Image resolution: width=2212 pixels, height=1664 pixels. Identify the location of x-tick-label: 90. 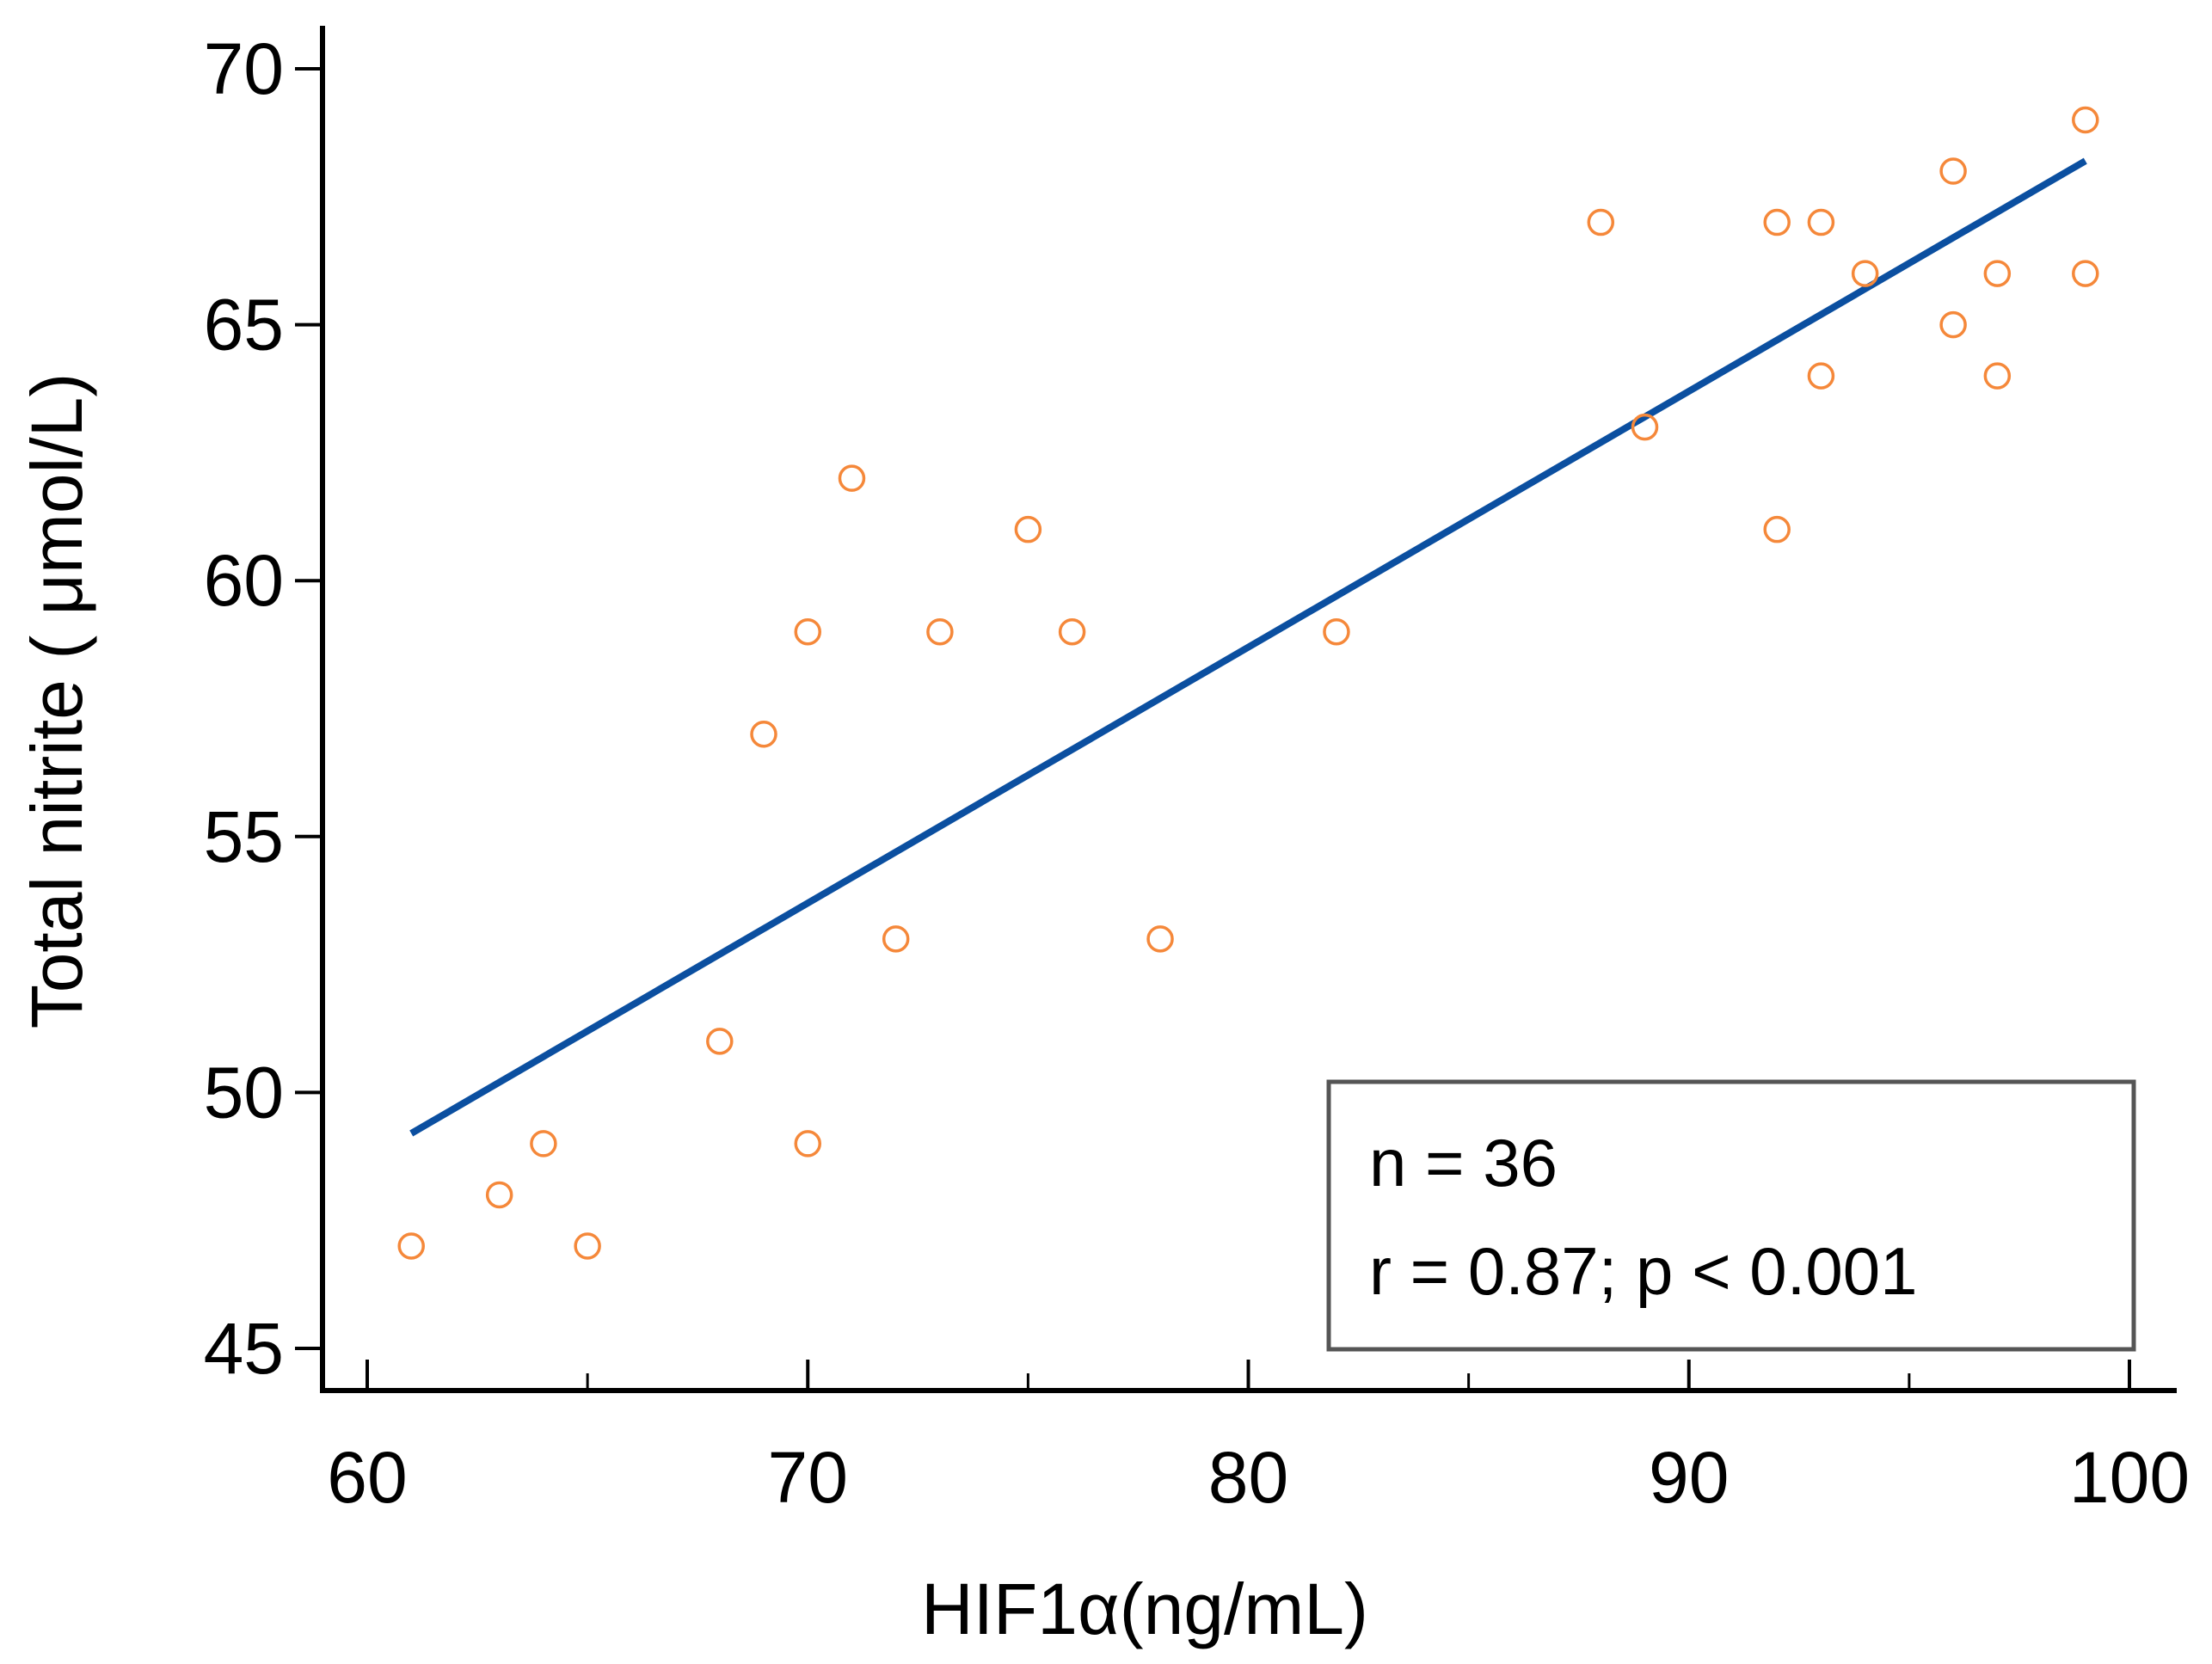
(1689, 1477).